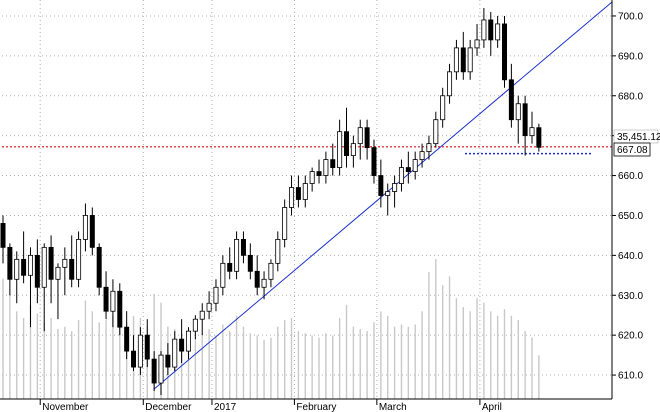 This screenshot has width=660, height=412. What do you see at coordinates (168, 407) in the screenshot?
I see `x-tick-label: December` at bounding box center [168, 407].